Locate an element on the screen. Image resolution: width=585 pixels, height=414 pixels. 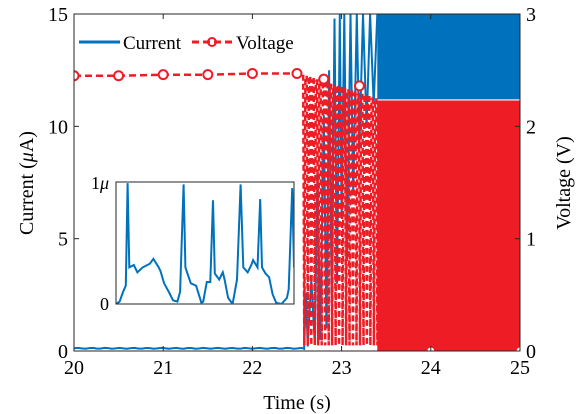
x-tick-label: 20 is located at coordinates (74, 368).